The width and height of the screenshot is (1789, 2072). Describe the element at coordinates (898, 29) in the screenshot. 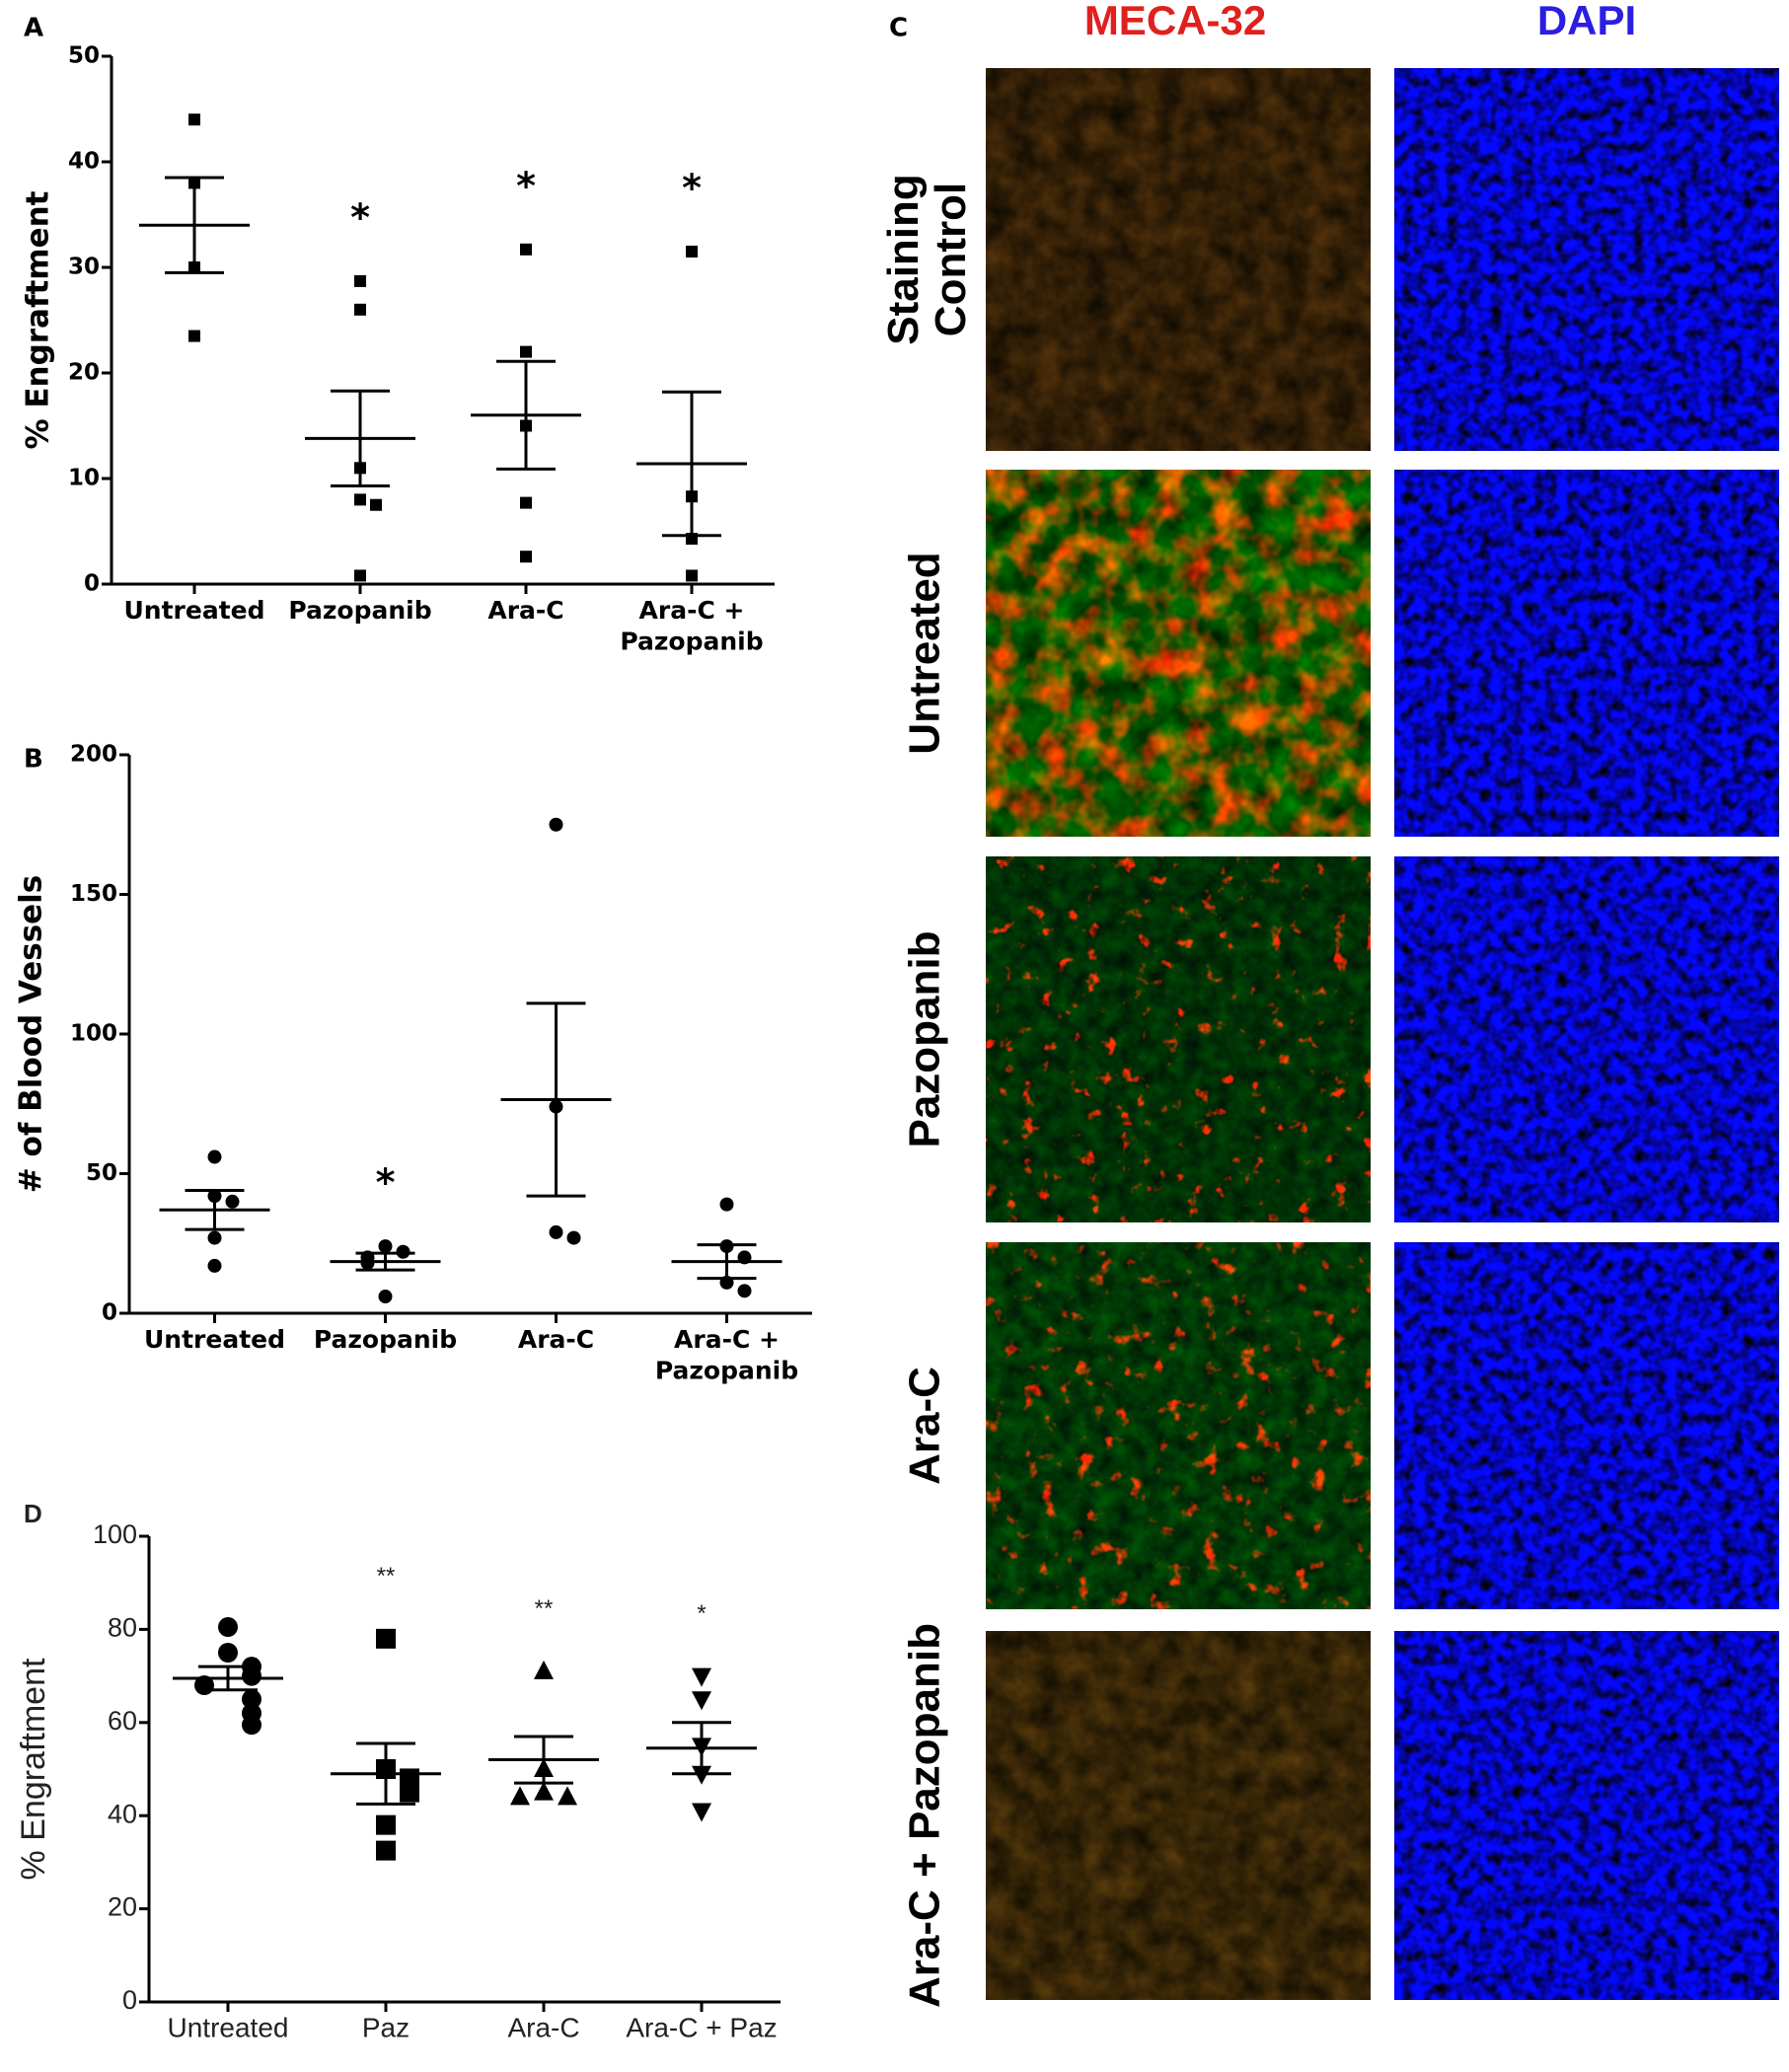

I see `panel-label: C` at that location.